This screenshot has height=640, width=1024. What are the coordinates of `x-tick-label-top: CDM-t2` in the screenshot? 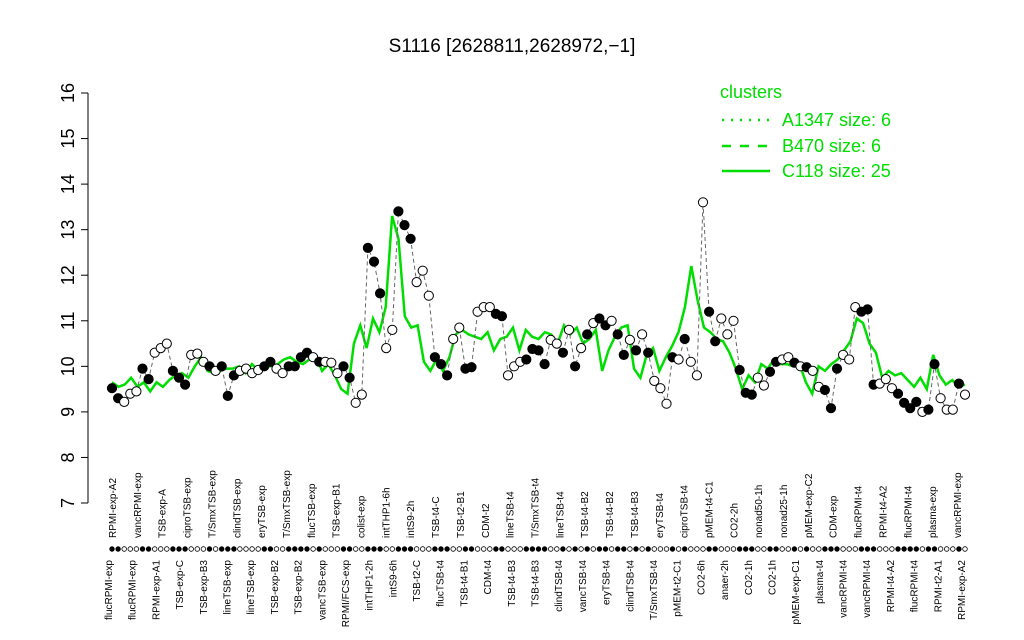 It's located at (486, 520).